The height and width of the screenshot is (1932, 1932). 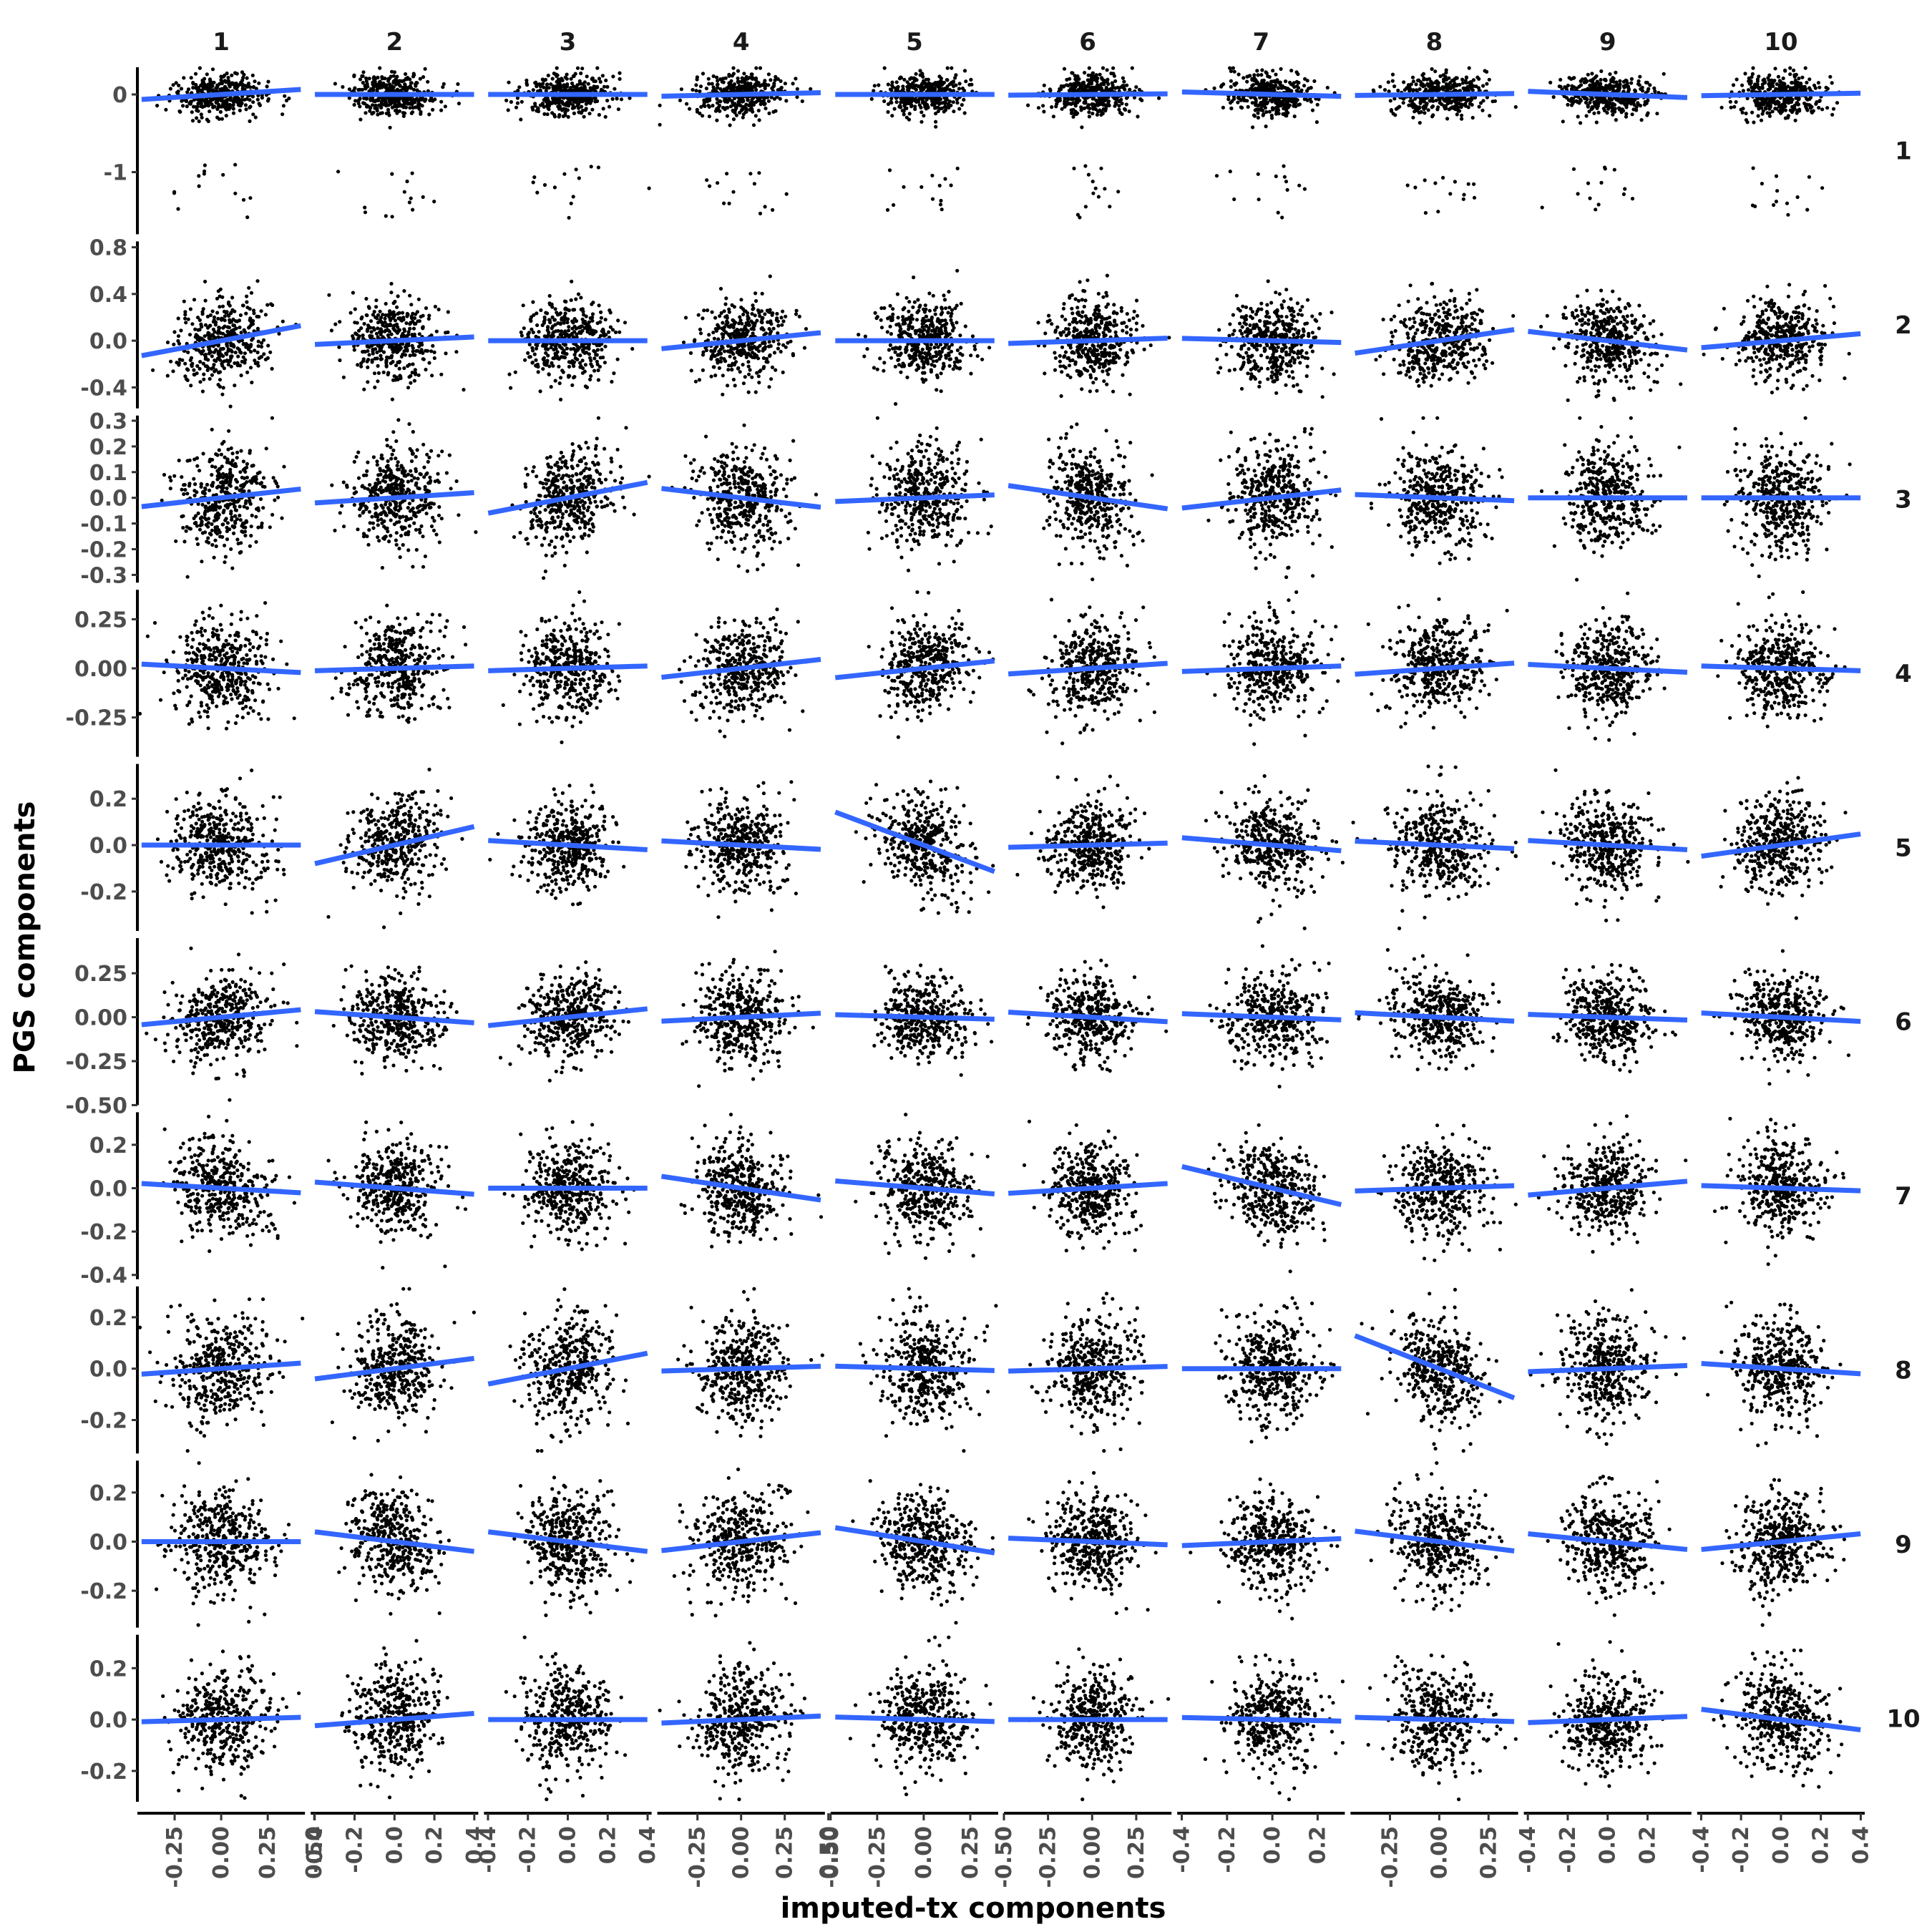 I want to click on column-strip-label: 9, so click(x=1607, y=42).